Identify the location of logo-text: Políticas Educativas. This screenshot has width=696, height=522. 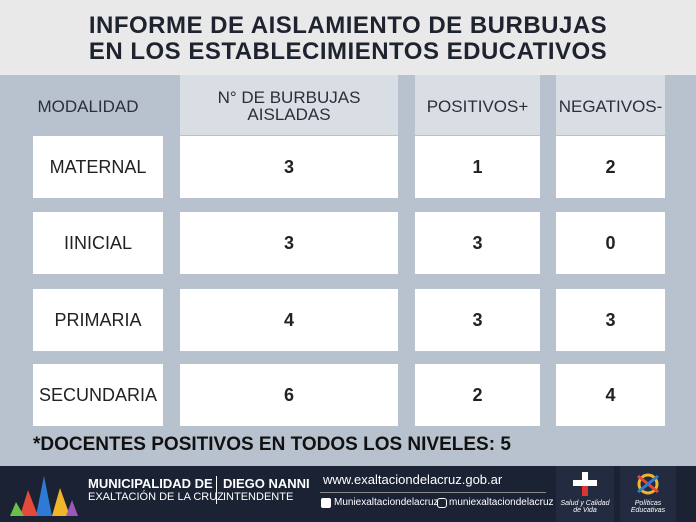
(648, 507).